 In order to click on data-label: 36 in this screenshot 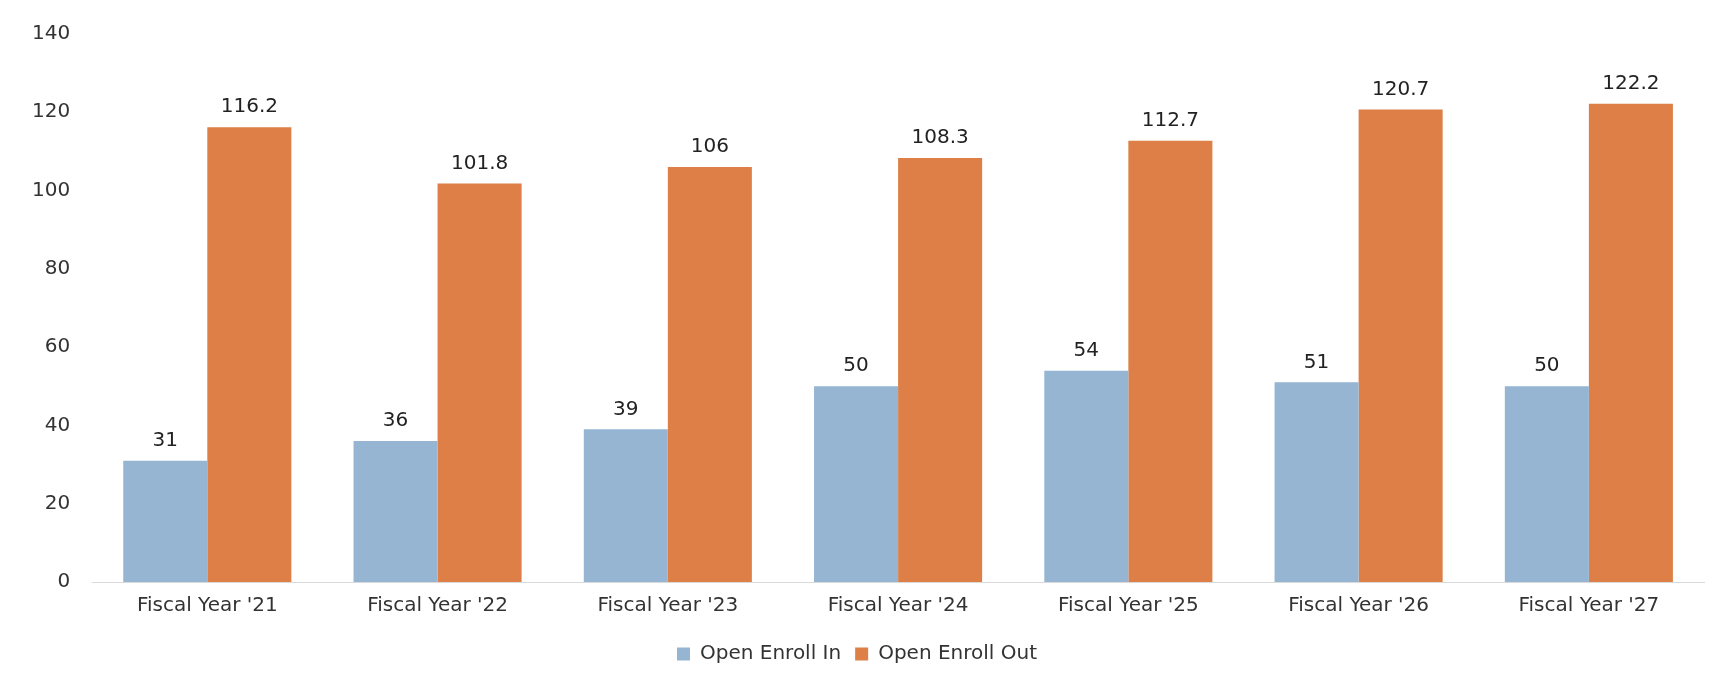, I will do `click(395, 419)`.